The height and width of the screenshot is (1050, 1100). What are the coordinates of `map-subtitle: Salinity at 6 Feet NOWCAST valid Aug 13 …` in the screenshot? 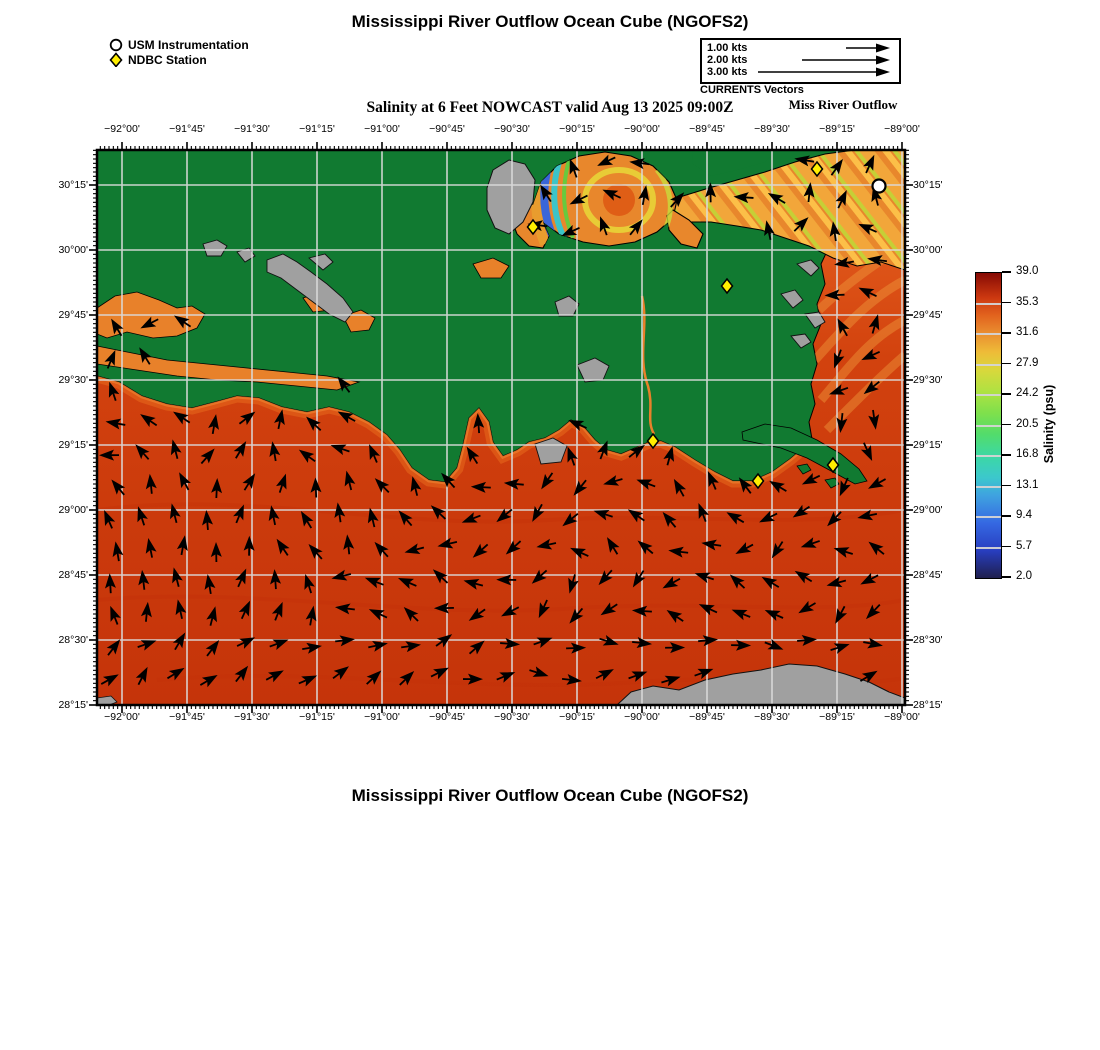 It's located at (550, 107).